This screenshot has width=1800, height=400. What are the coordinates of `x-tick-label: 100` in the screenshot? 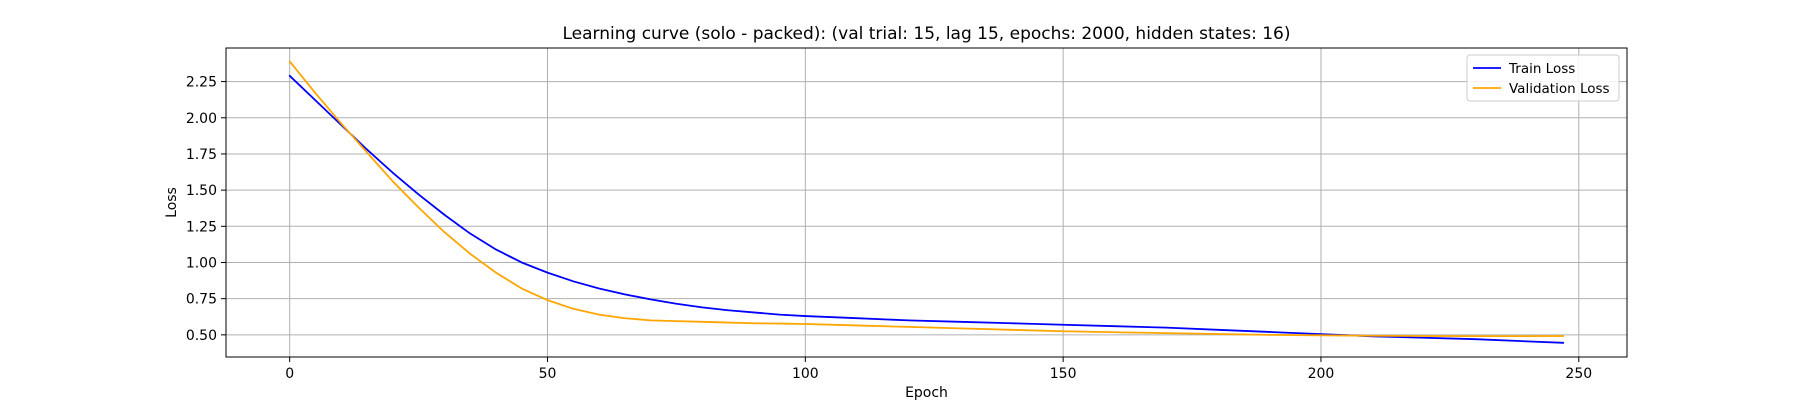 It's located at (805, 374).